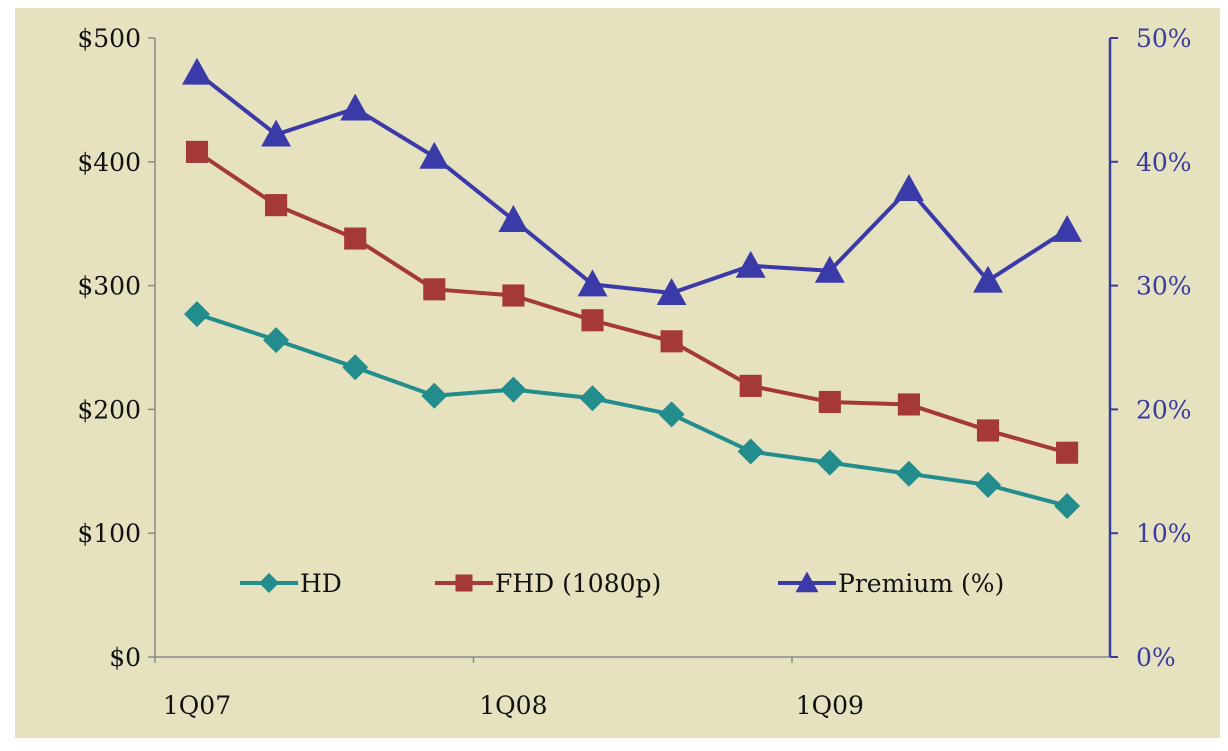 This screenshot has height=751, width=1228. What do you see at coordinates (321, 583) in the screenshot?
I see `legend-label: HD` at bounding box center [321, 583].